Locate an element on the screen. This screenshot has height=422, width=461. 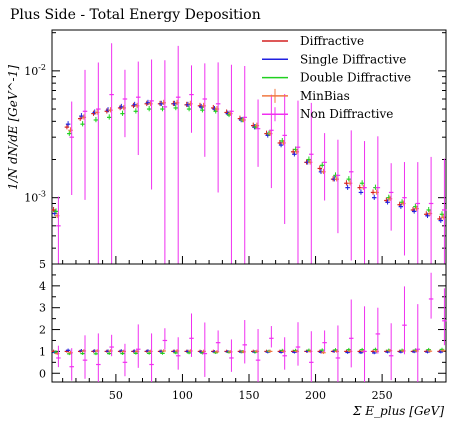
ratio-tick-label: 4 is located at coordinates (42, 286).